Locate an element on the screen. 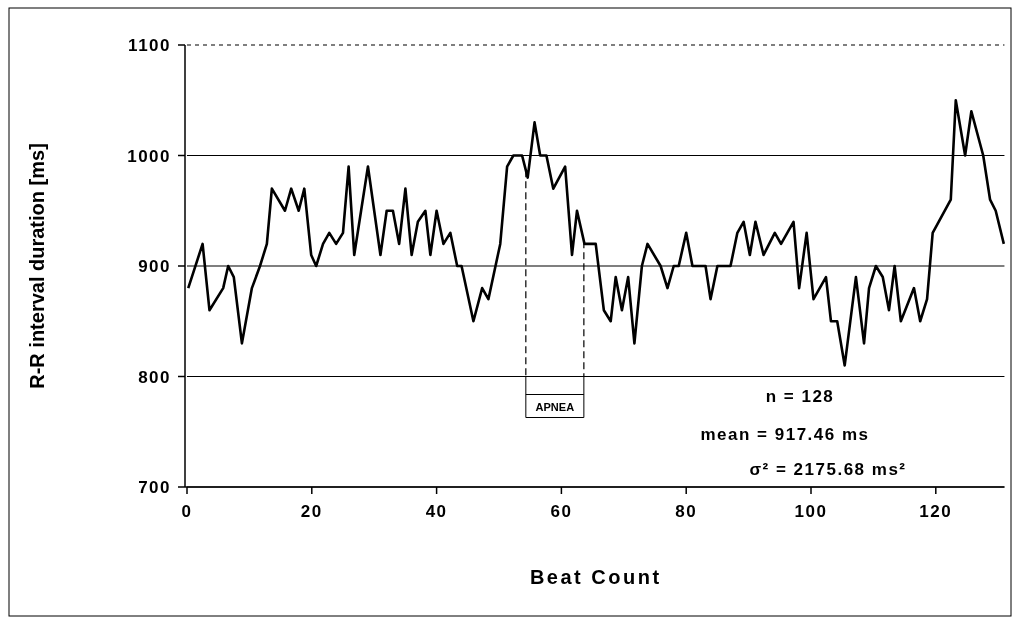  x-tick-label: 20 is located at coordinates (311, 511).